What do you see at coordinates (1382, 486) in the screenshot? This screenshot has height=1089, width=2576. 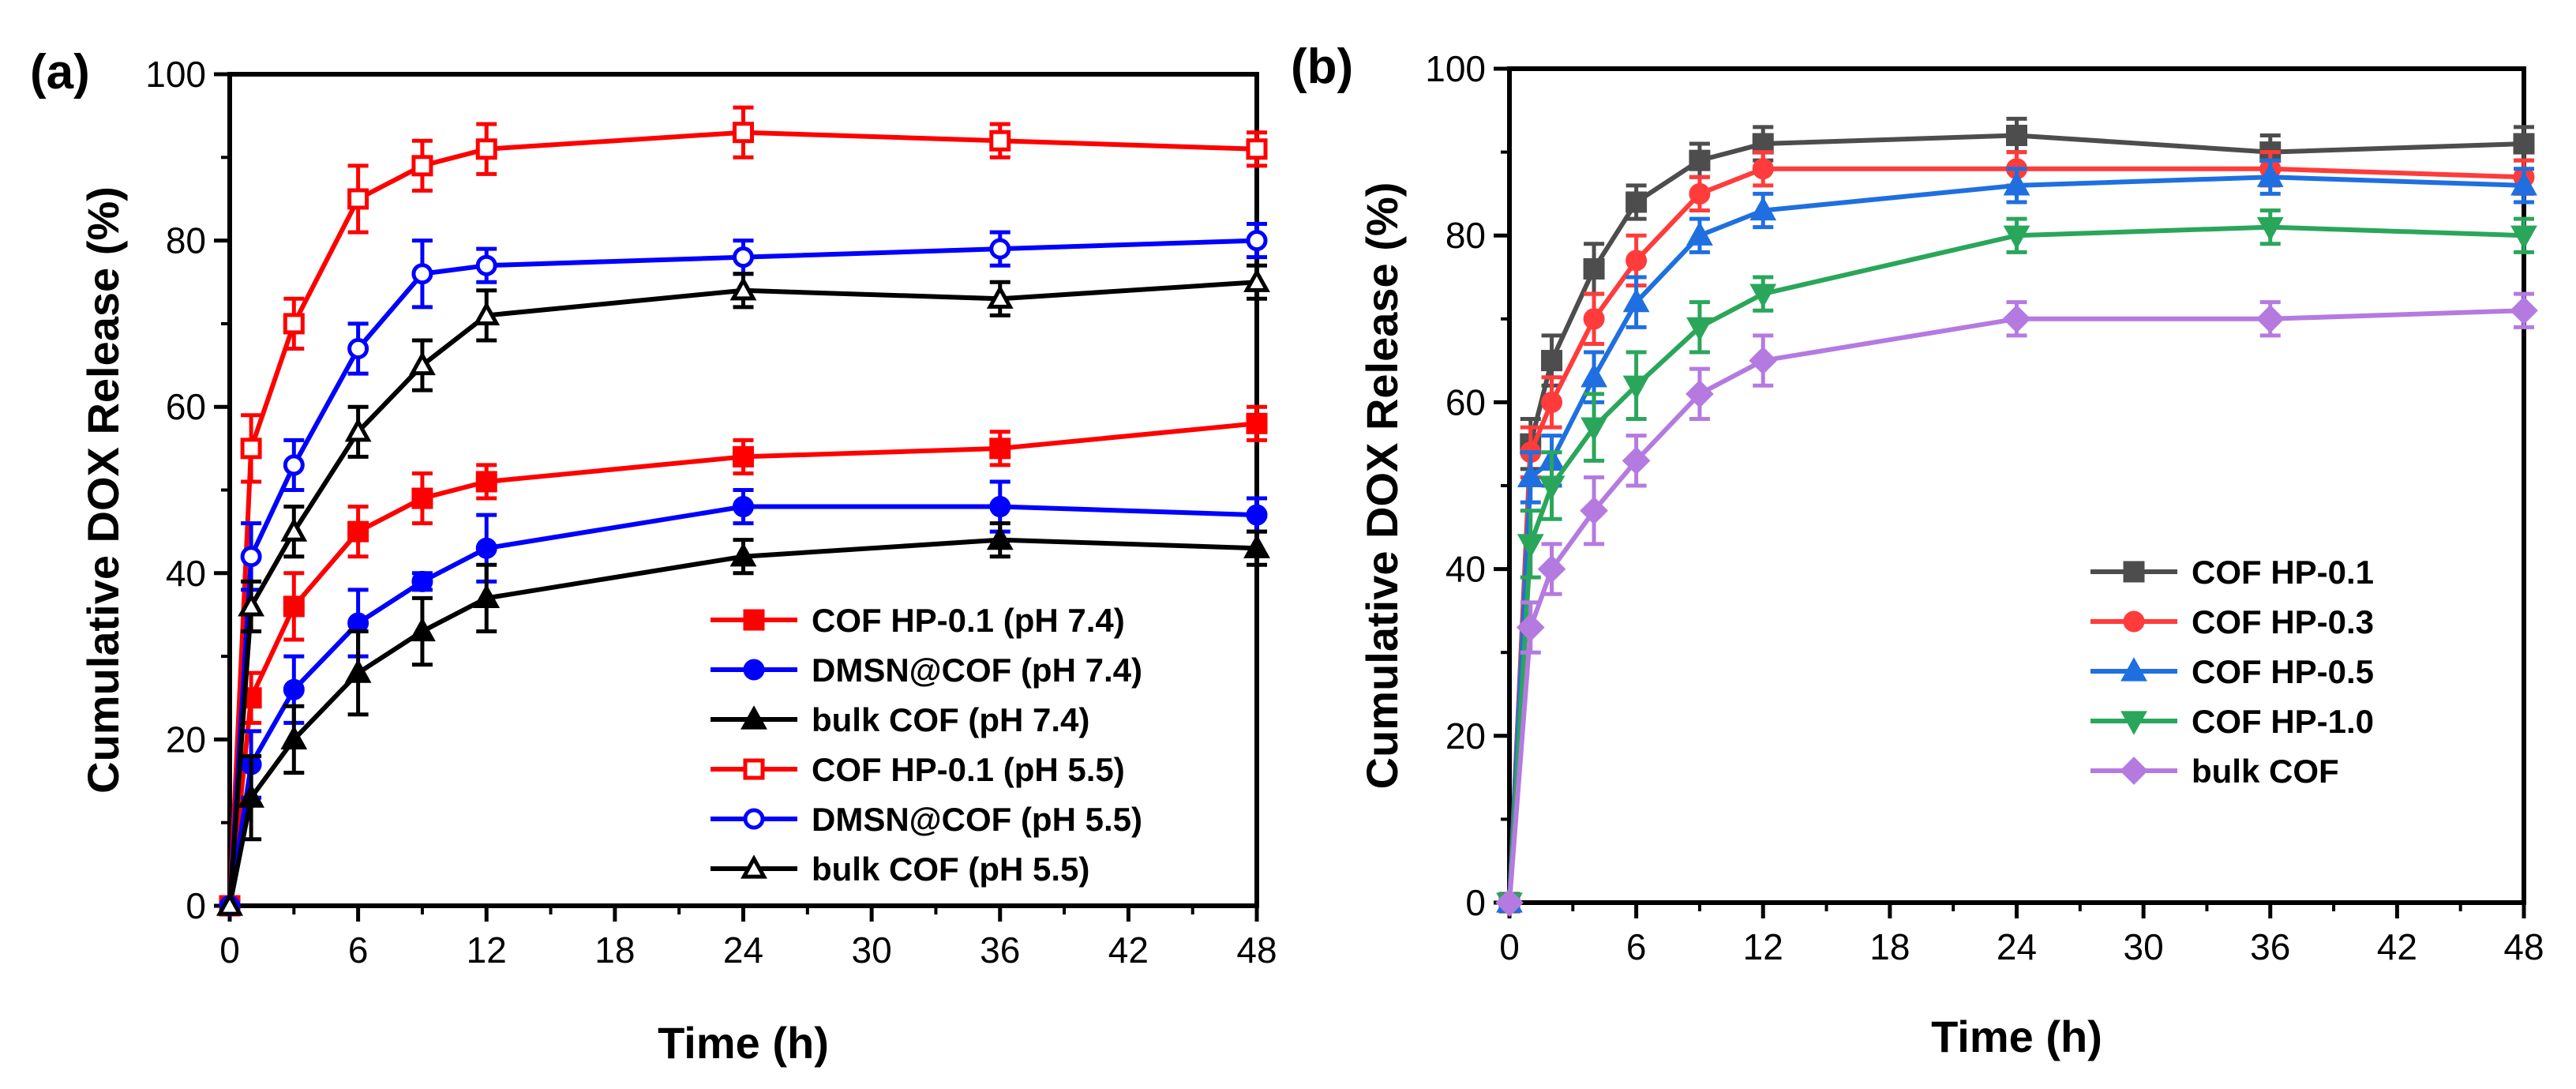 I see `y-axis-title: Cumulative DOX Release (%)` at bounding box center [1382, 486].